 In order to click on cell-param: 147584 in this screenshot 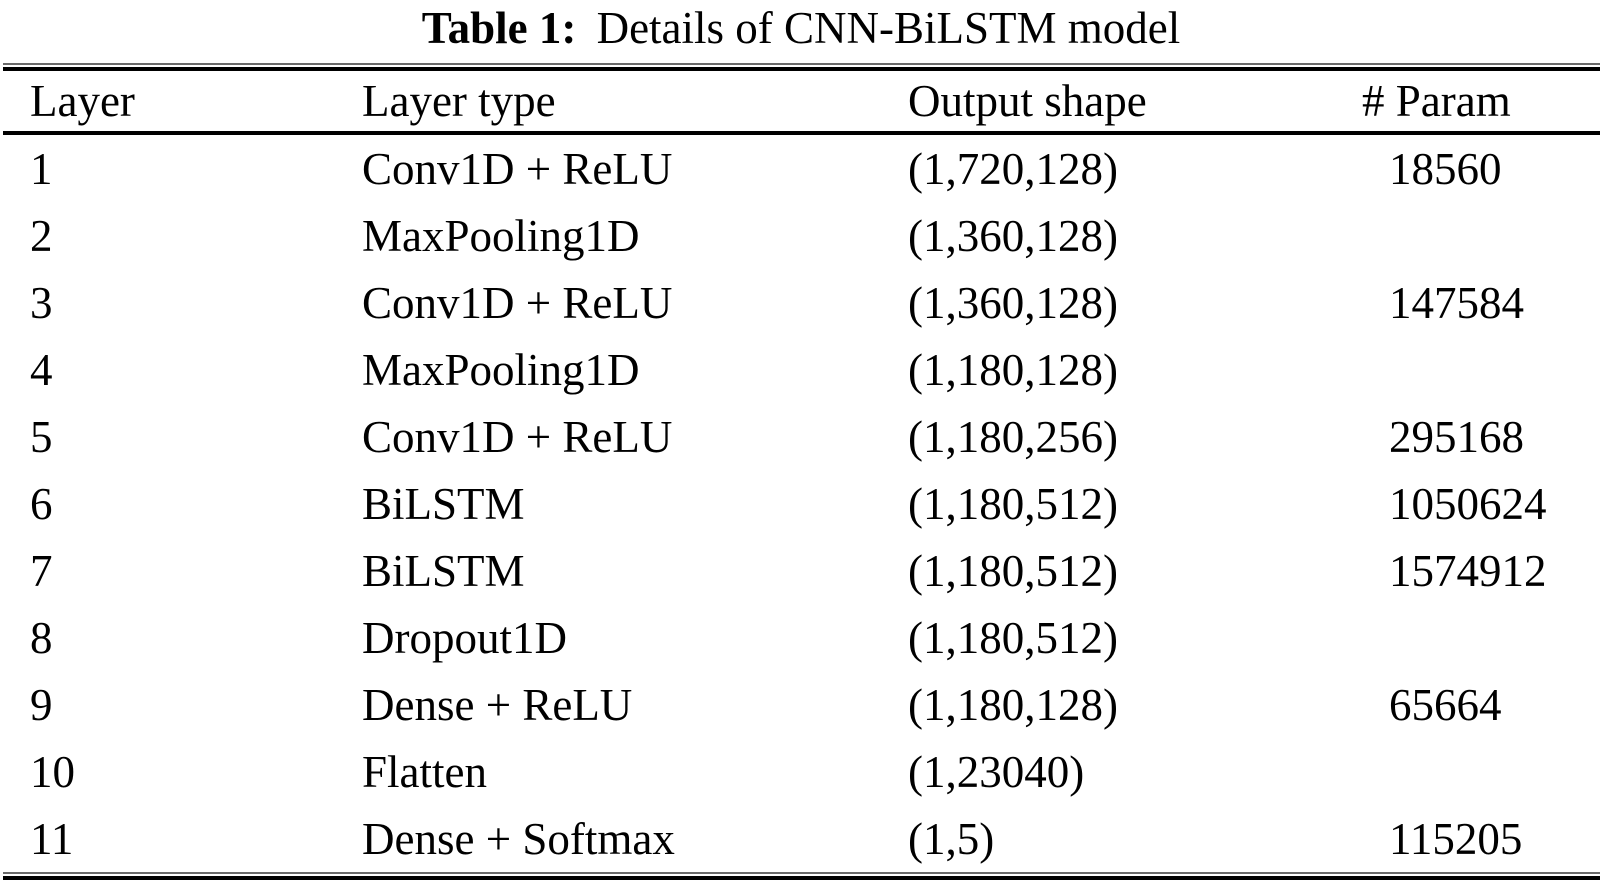, I will do `click(1456, 302)`.